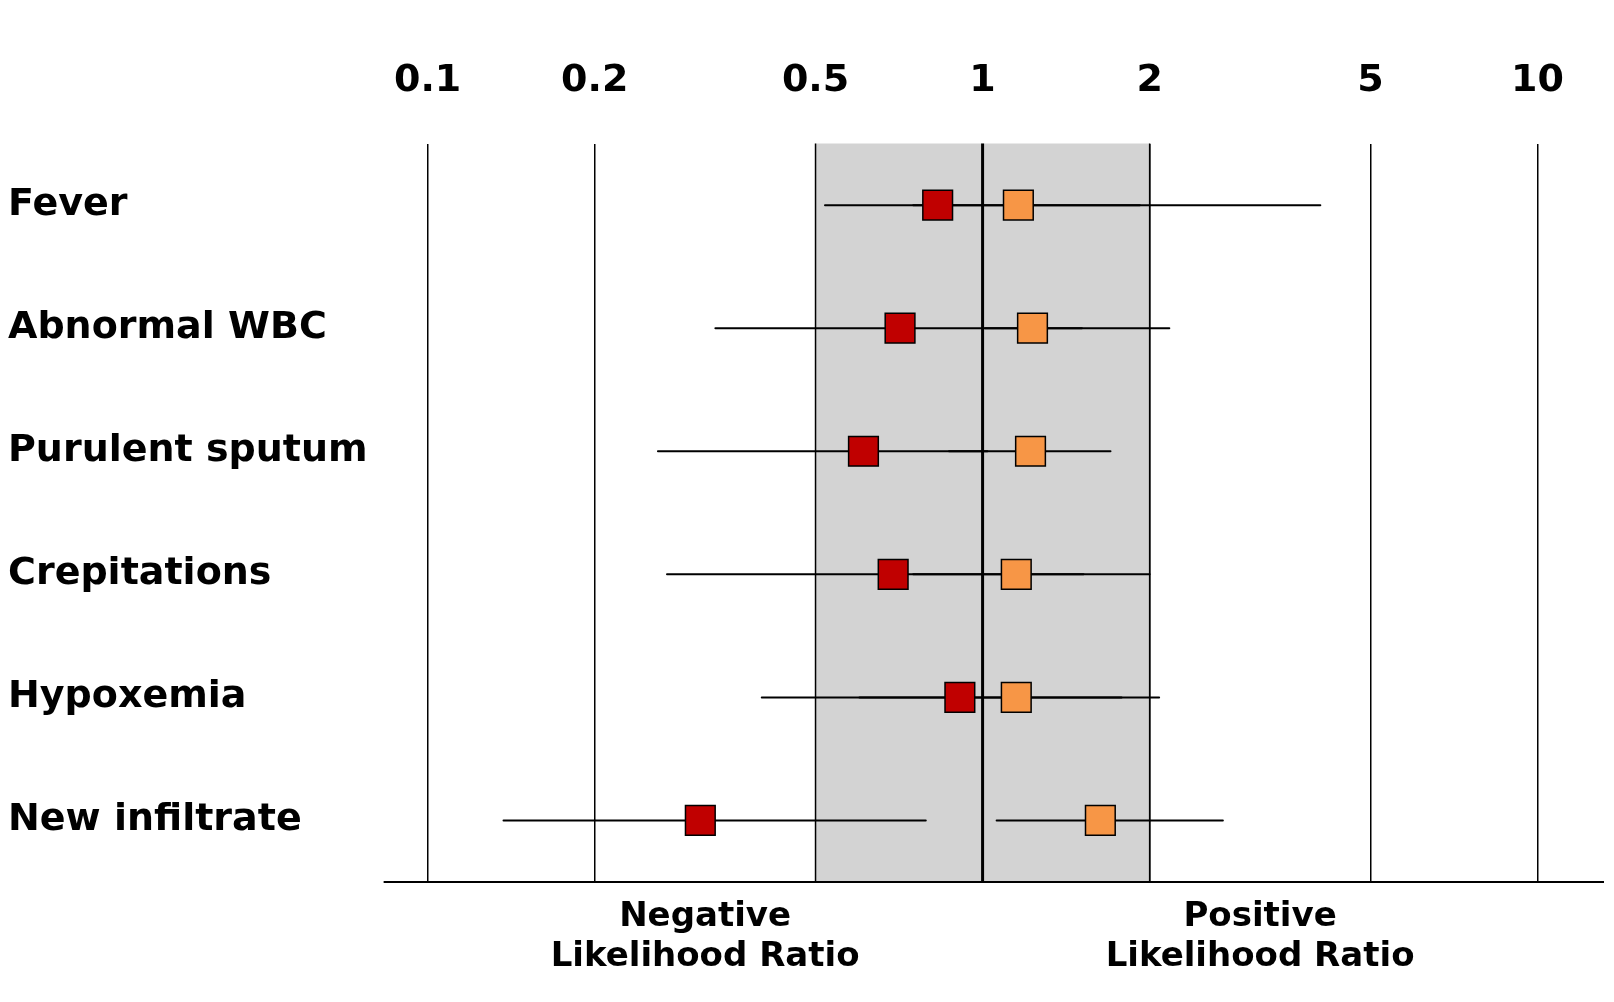  What do you see at coordinates (1149, 77) in the screenshot?
I see `x-tick-label: 2` at bounding box center [1149, 77].